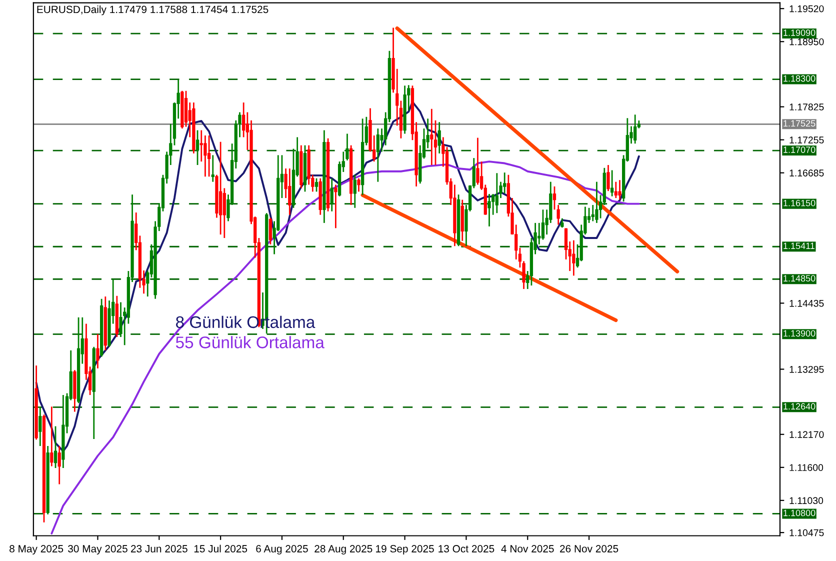 This screenshot has height=561, width=836. What do you see at coordinates (807, 8) in the screenshot?
I see `y-tick-label: 1.19520` at bounding box center [807, 8].